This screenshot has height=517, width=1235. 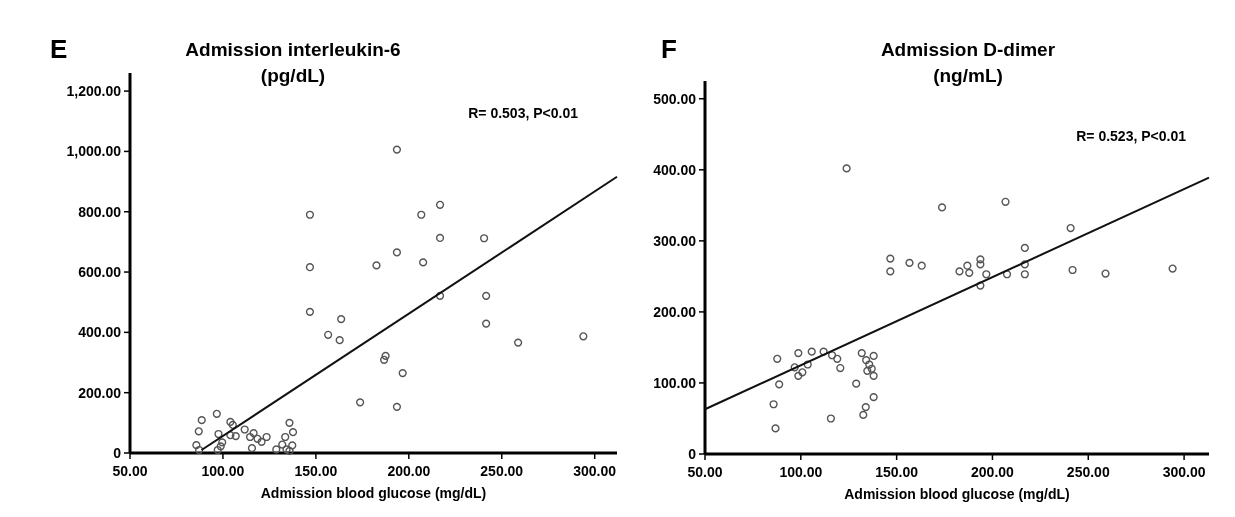 What do you see at coordinates (94, 91) in the screenshot?
I see `y-tick-label: 1,200.00` at bounding box center [94, 91].